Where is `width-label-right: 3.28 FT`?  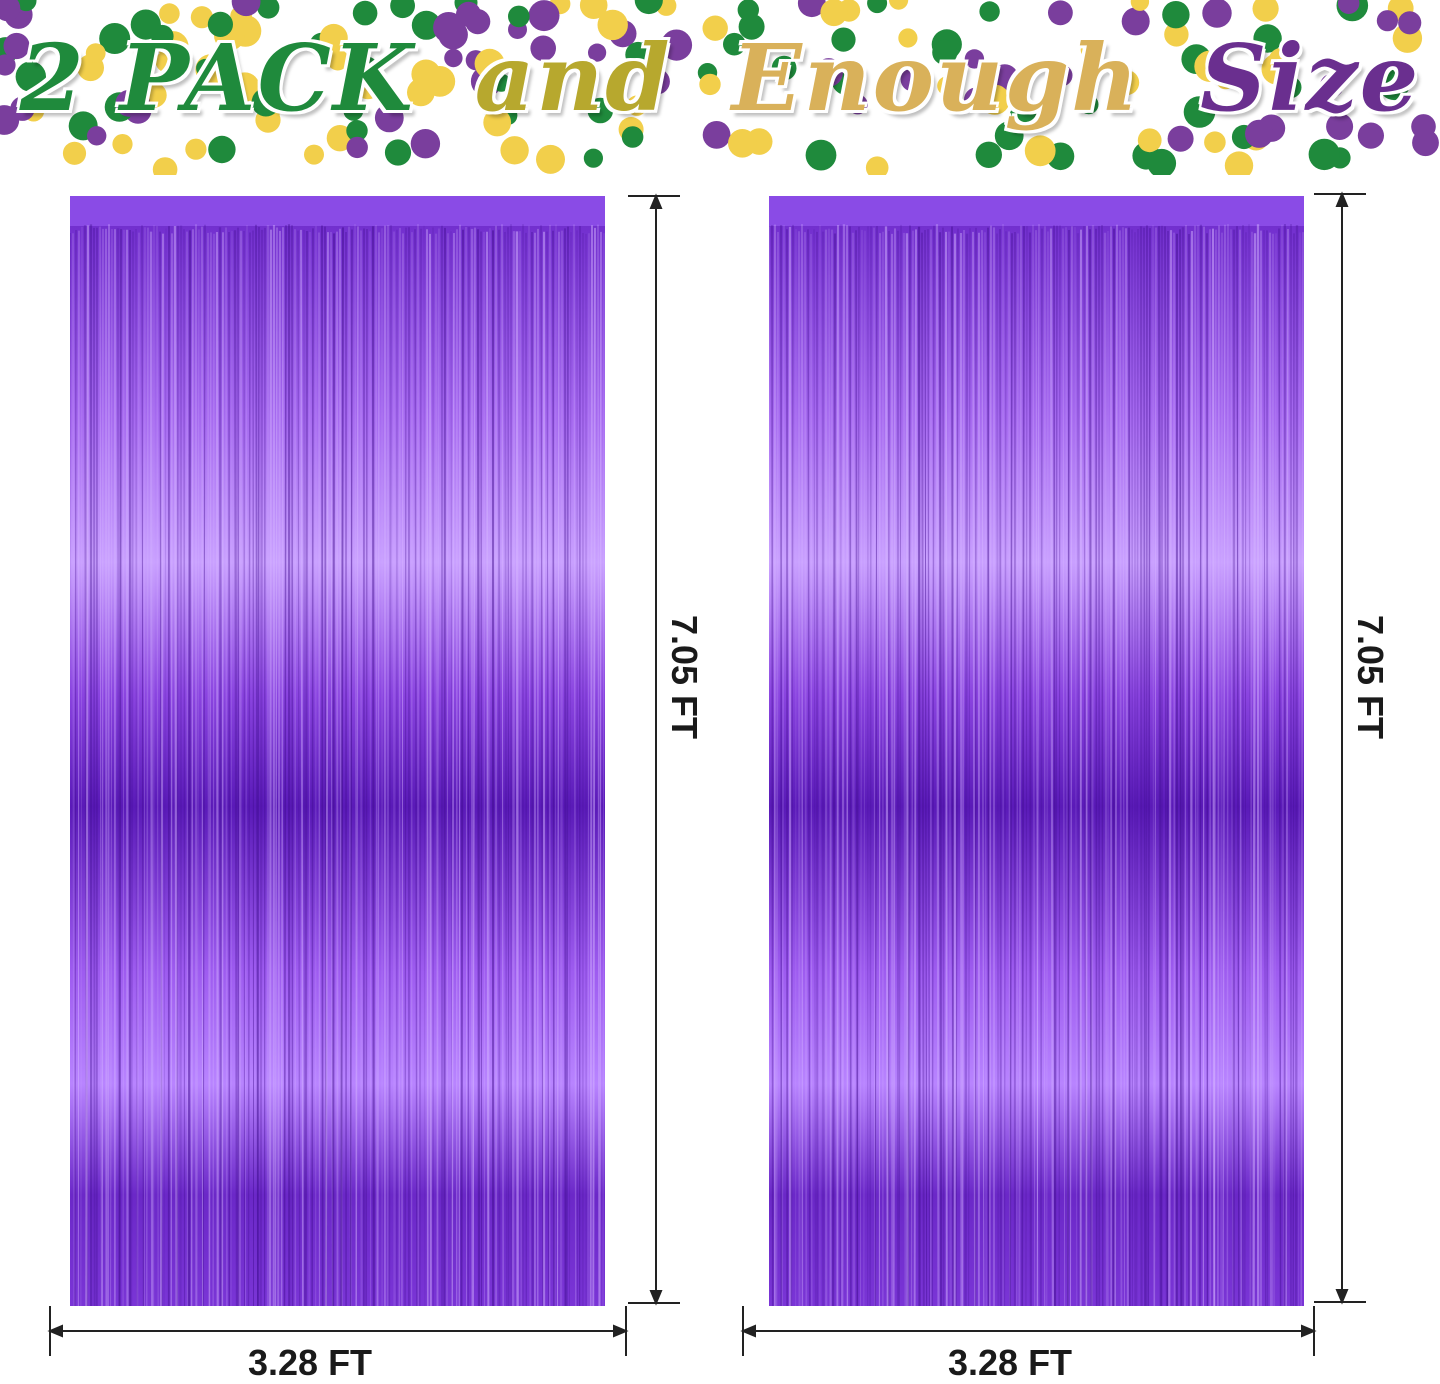
width-label-right: 3.28 FT is located at coordinates (1010, 1363).